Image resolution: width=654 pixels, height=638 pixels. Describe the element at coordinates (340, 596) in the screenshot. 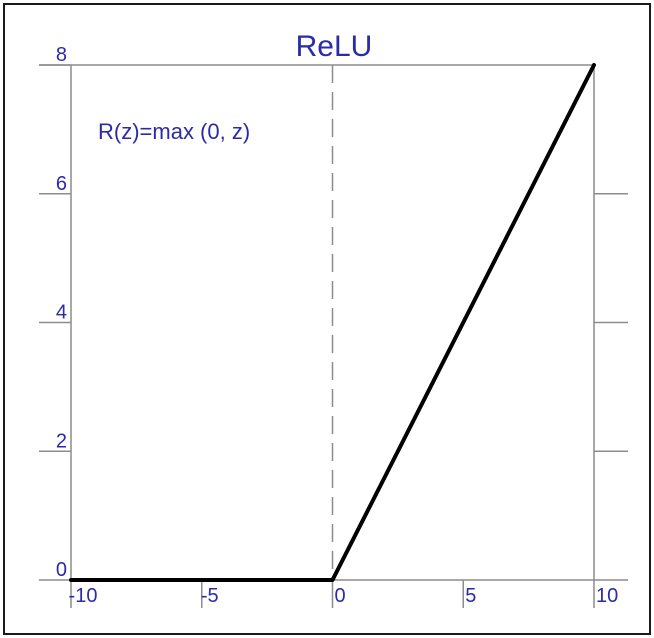

I see `x-tick-label-0: 0` at that location.